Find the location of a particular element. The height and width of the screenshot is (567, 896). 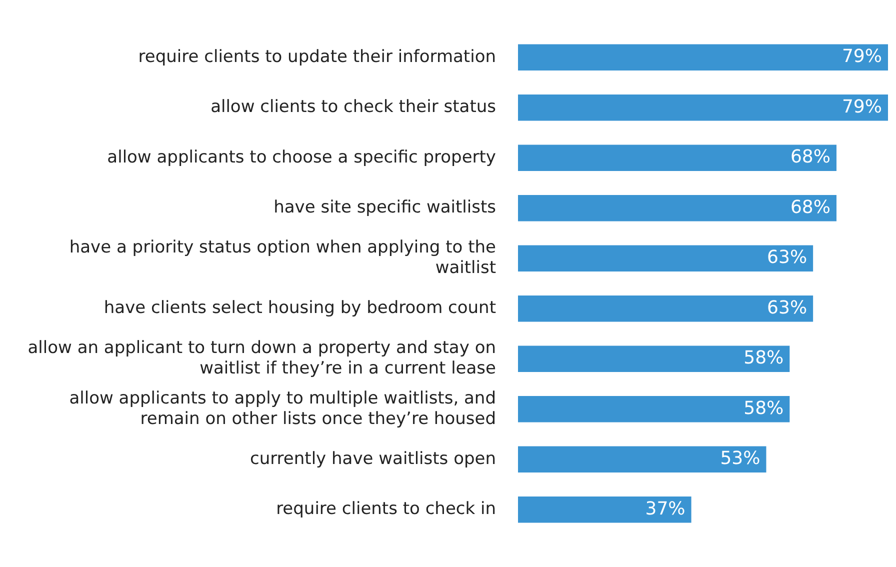

y-tick-label: allow applicants to apply to multiple waitlists, and remain on other lists once they’re housed is located at coordinates (282, 408).